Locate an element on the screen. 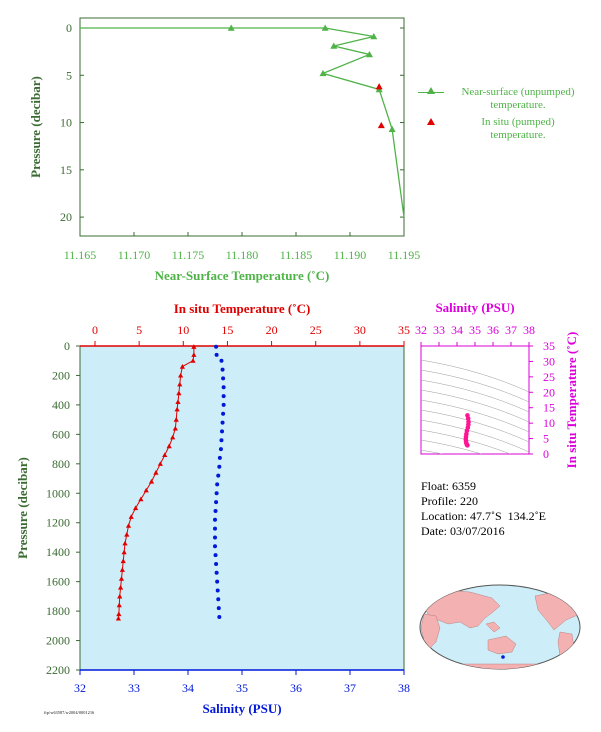 The height and width of the screenshot is (732, 601). salinity-tick-label: 32 is located at coordinates (80, 688).